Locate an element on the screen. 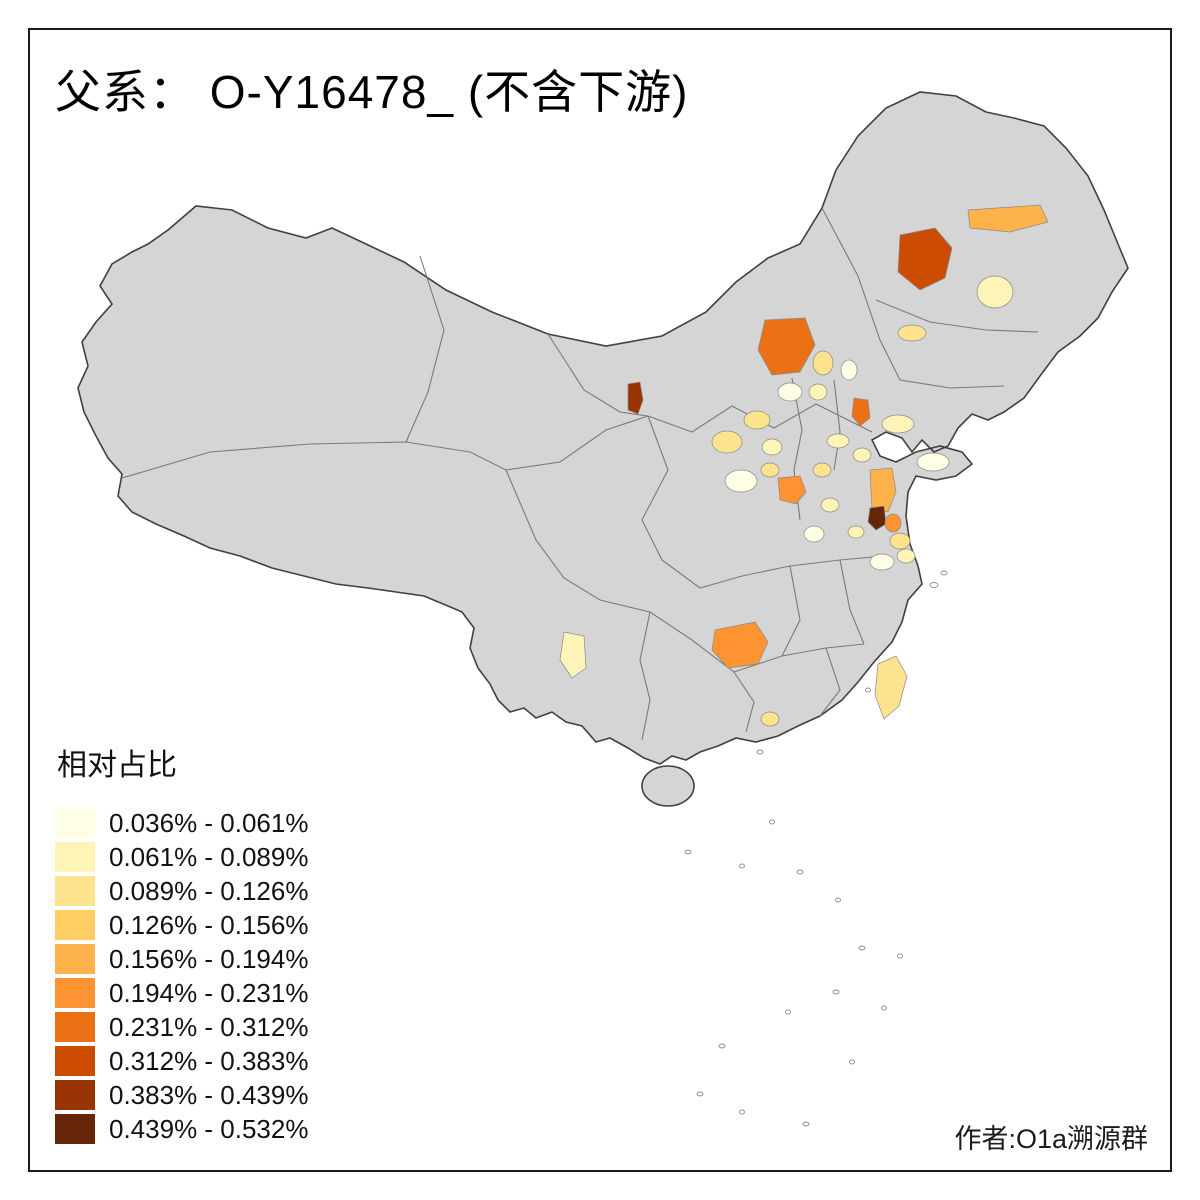  legend-item: 0.383% - 0.439% is located at coordinates (181, 1095).